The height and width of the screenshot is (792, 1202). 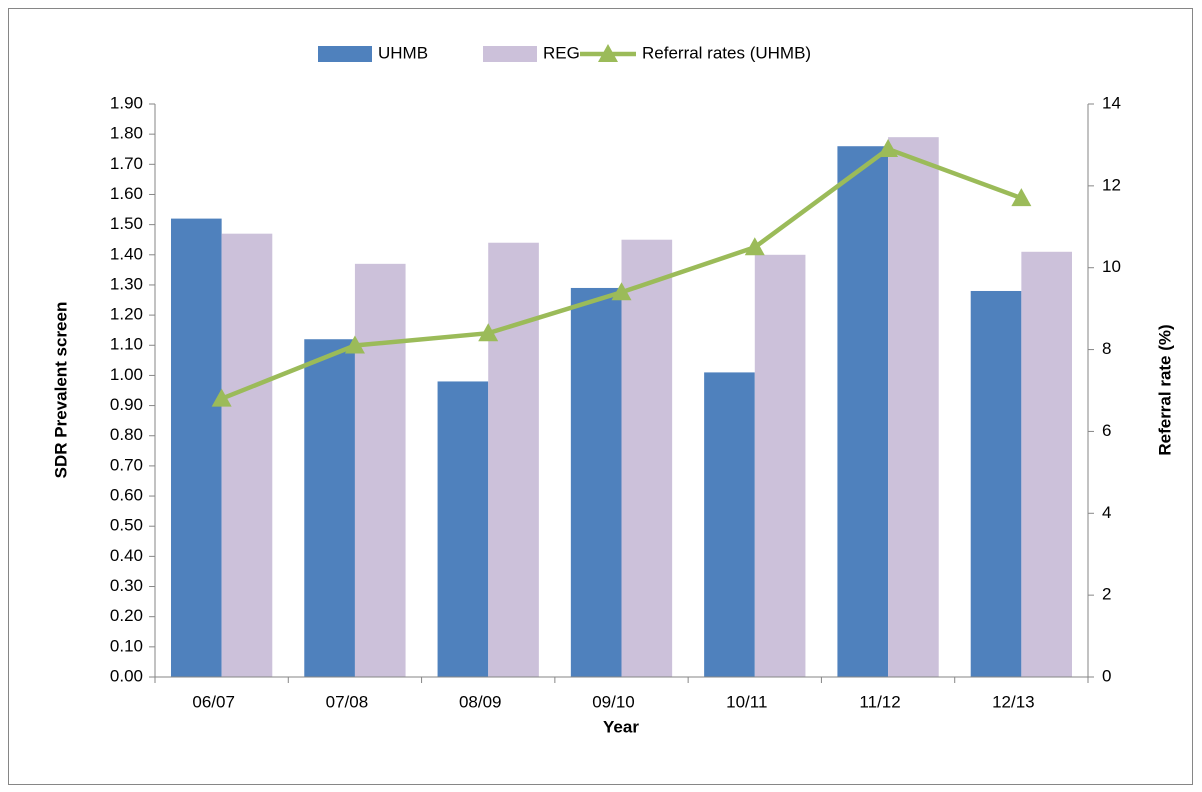 I want to click on y-tick-label: 1.00, so click(x=126, y=374).